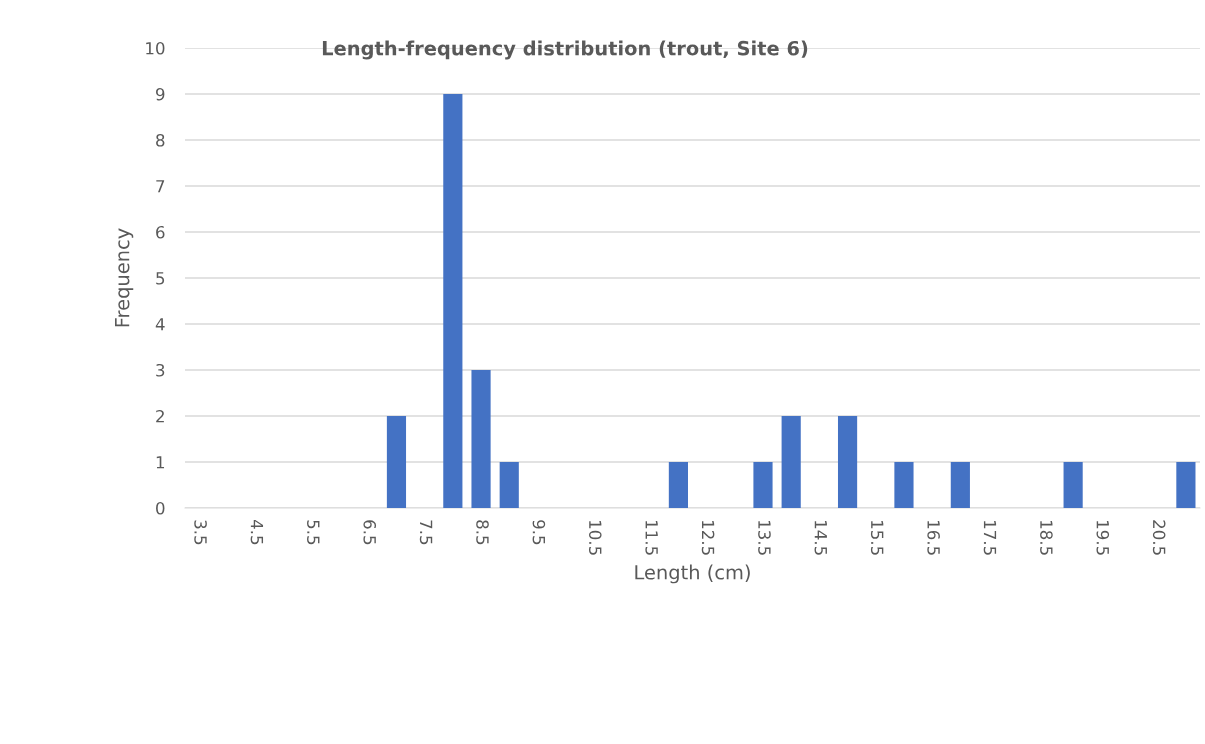  Describe the element at coordinates (160, 462) in the screenshot. I see `y-tick-label: 1` at that location.